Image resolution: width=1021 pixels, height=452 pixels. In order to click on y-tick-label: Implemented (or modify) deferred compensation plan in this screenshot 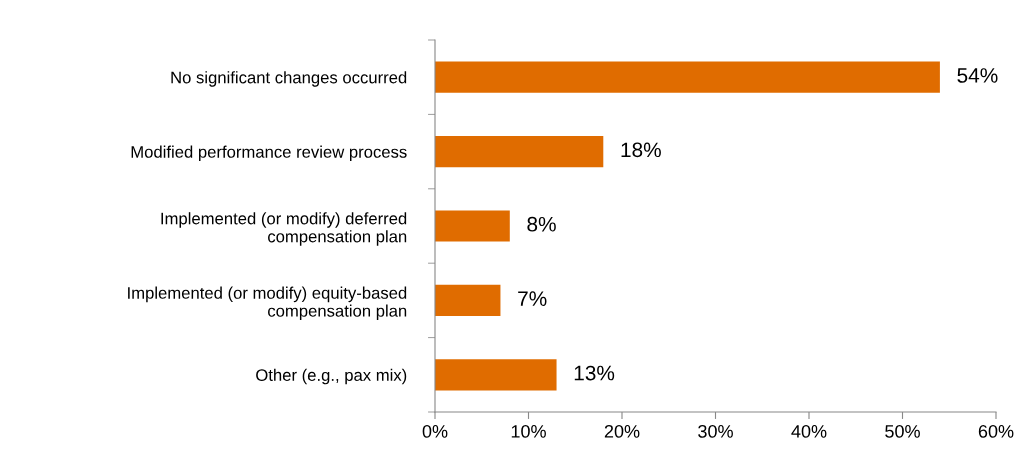, I will do `click(284, 229)`.